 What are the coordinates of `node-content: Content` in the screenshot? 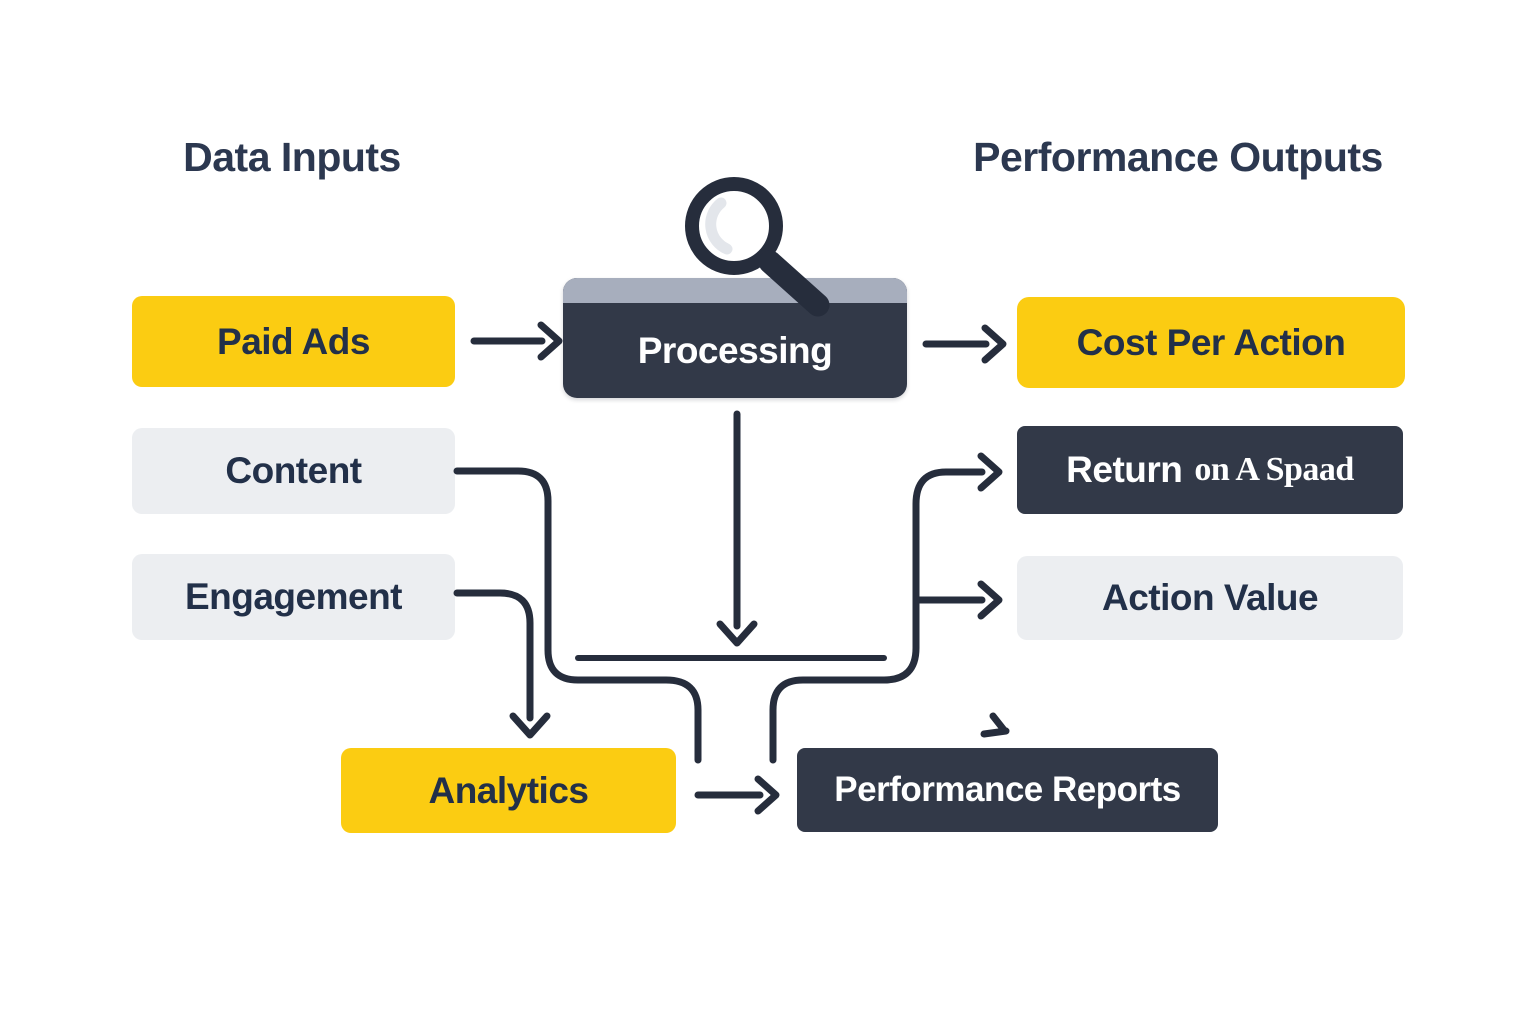 It's located at (293, 471).